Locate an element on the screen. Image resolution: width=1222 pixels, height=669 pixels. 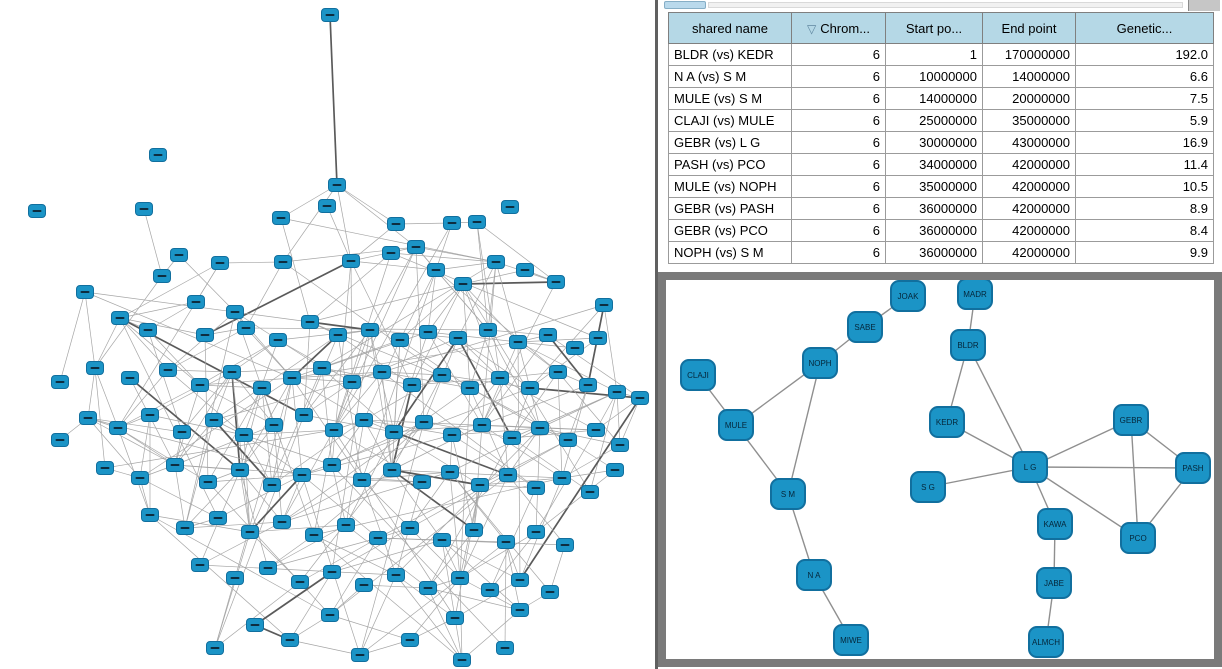
scrollbar-track is located at coordinates (945, 5).